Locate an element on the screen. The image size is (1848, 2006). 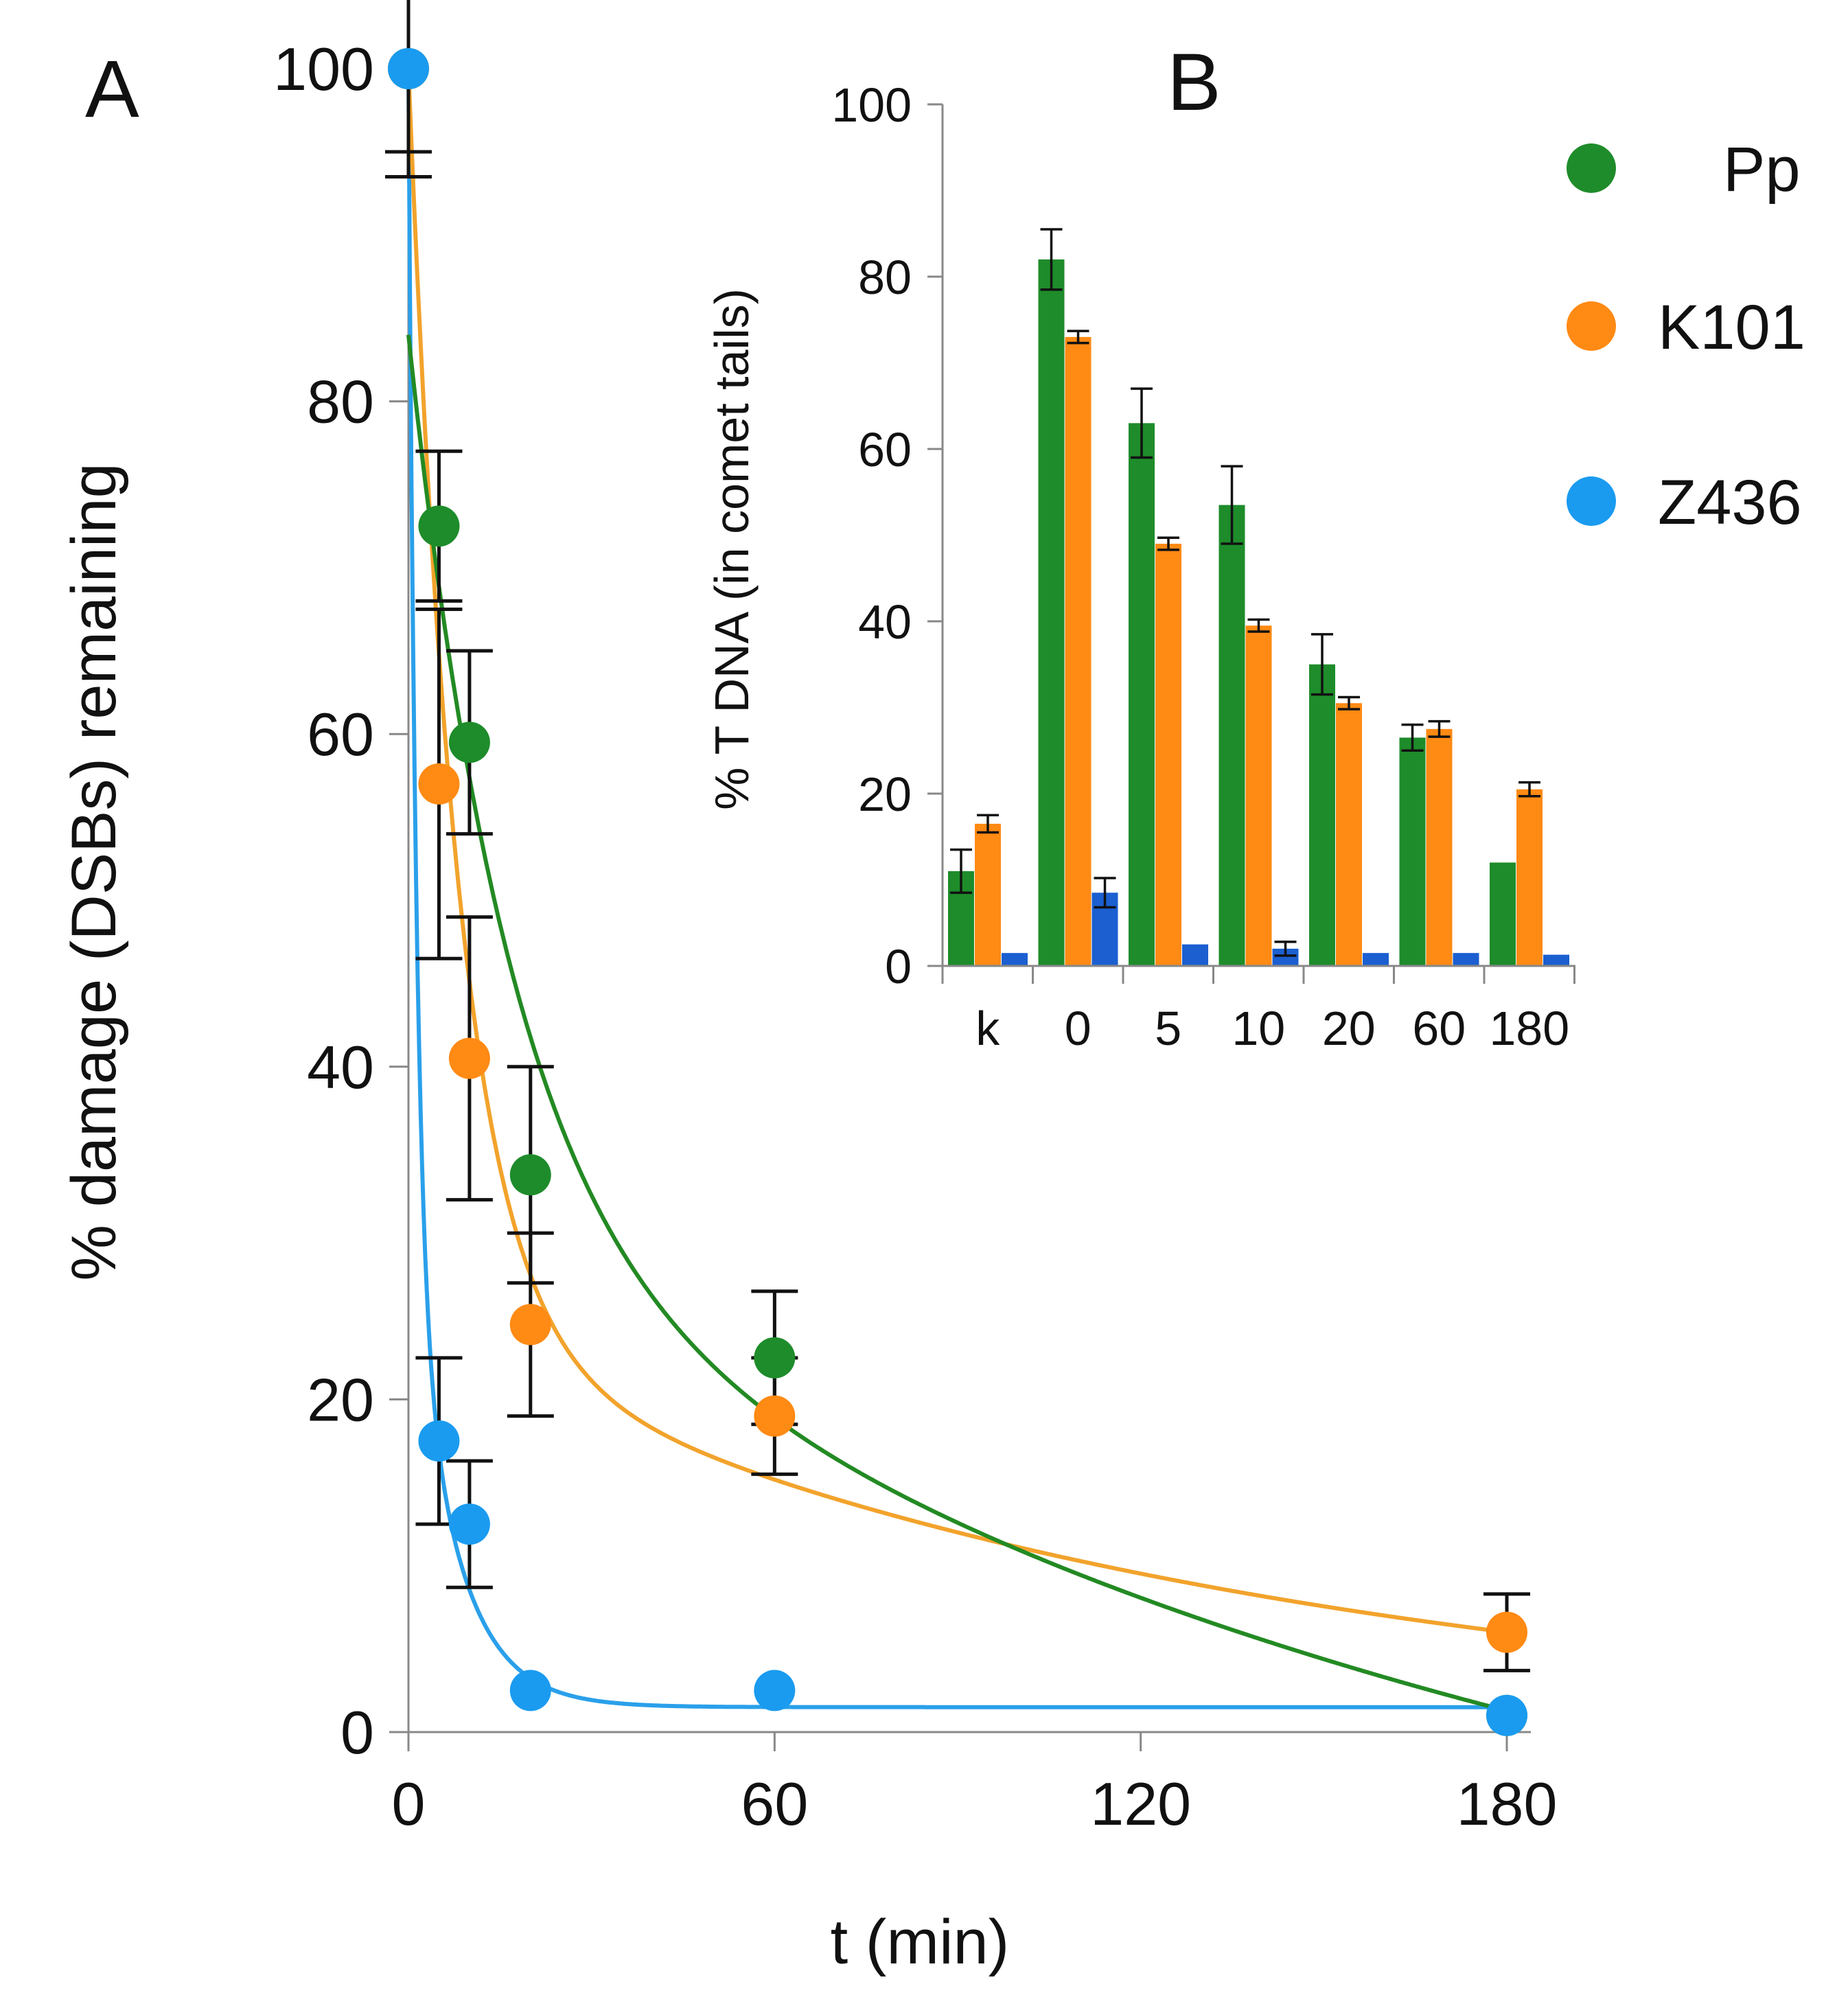
a-y-tick-label-40: 40 is located at coordinates (340, 1067).